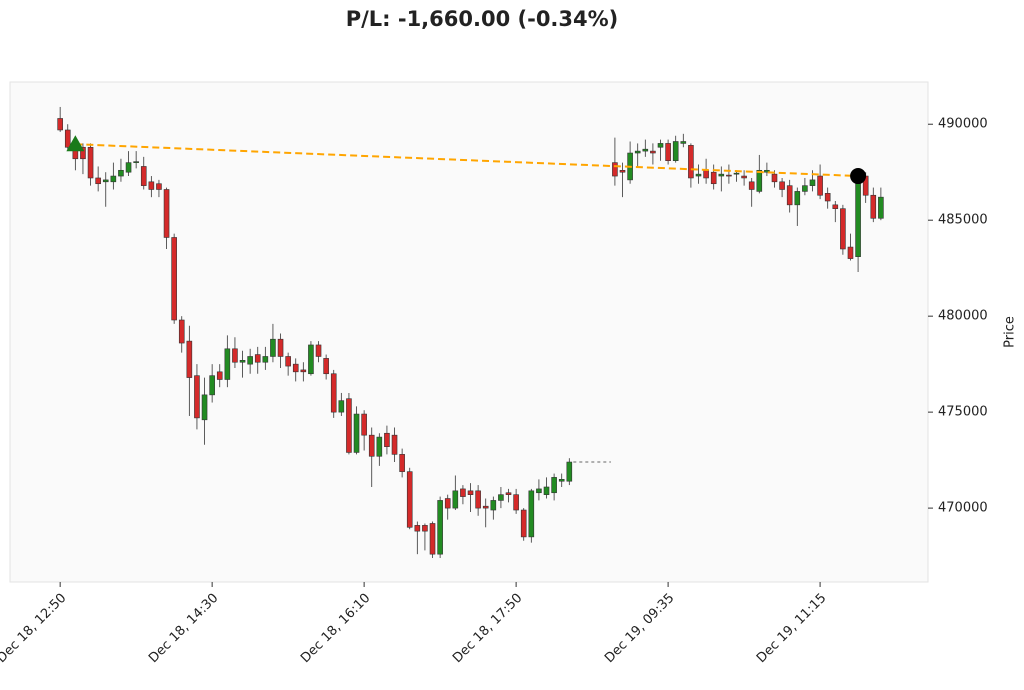 The width and height of the screenshot is (1024, 690). Describe the element at coordinates (963, 316) in the screenshot. I see `y-tick-label: 480000` at that location.